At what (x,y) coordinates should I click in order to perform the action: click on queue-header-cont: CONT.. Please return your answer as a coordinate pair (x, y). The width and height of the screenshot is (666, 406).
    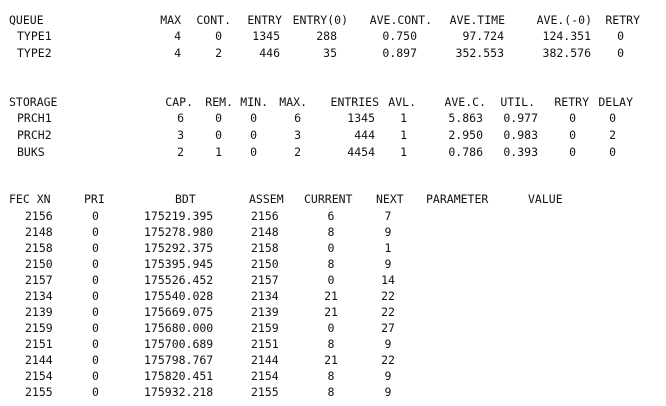
    Looking at the image, I should click on (213, 20).